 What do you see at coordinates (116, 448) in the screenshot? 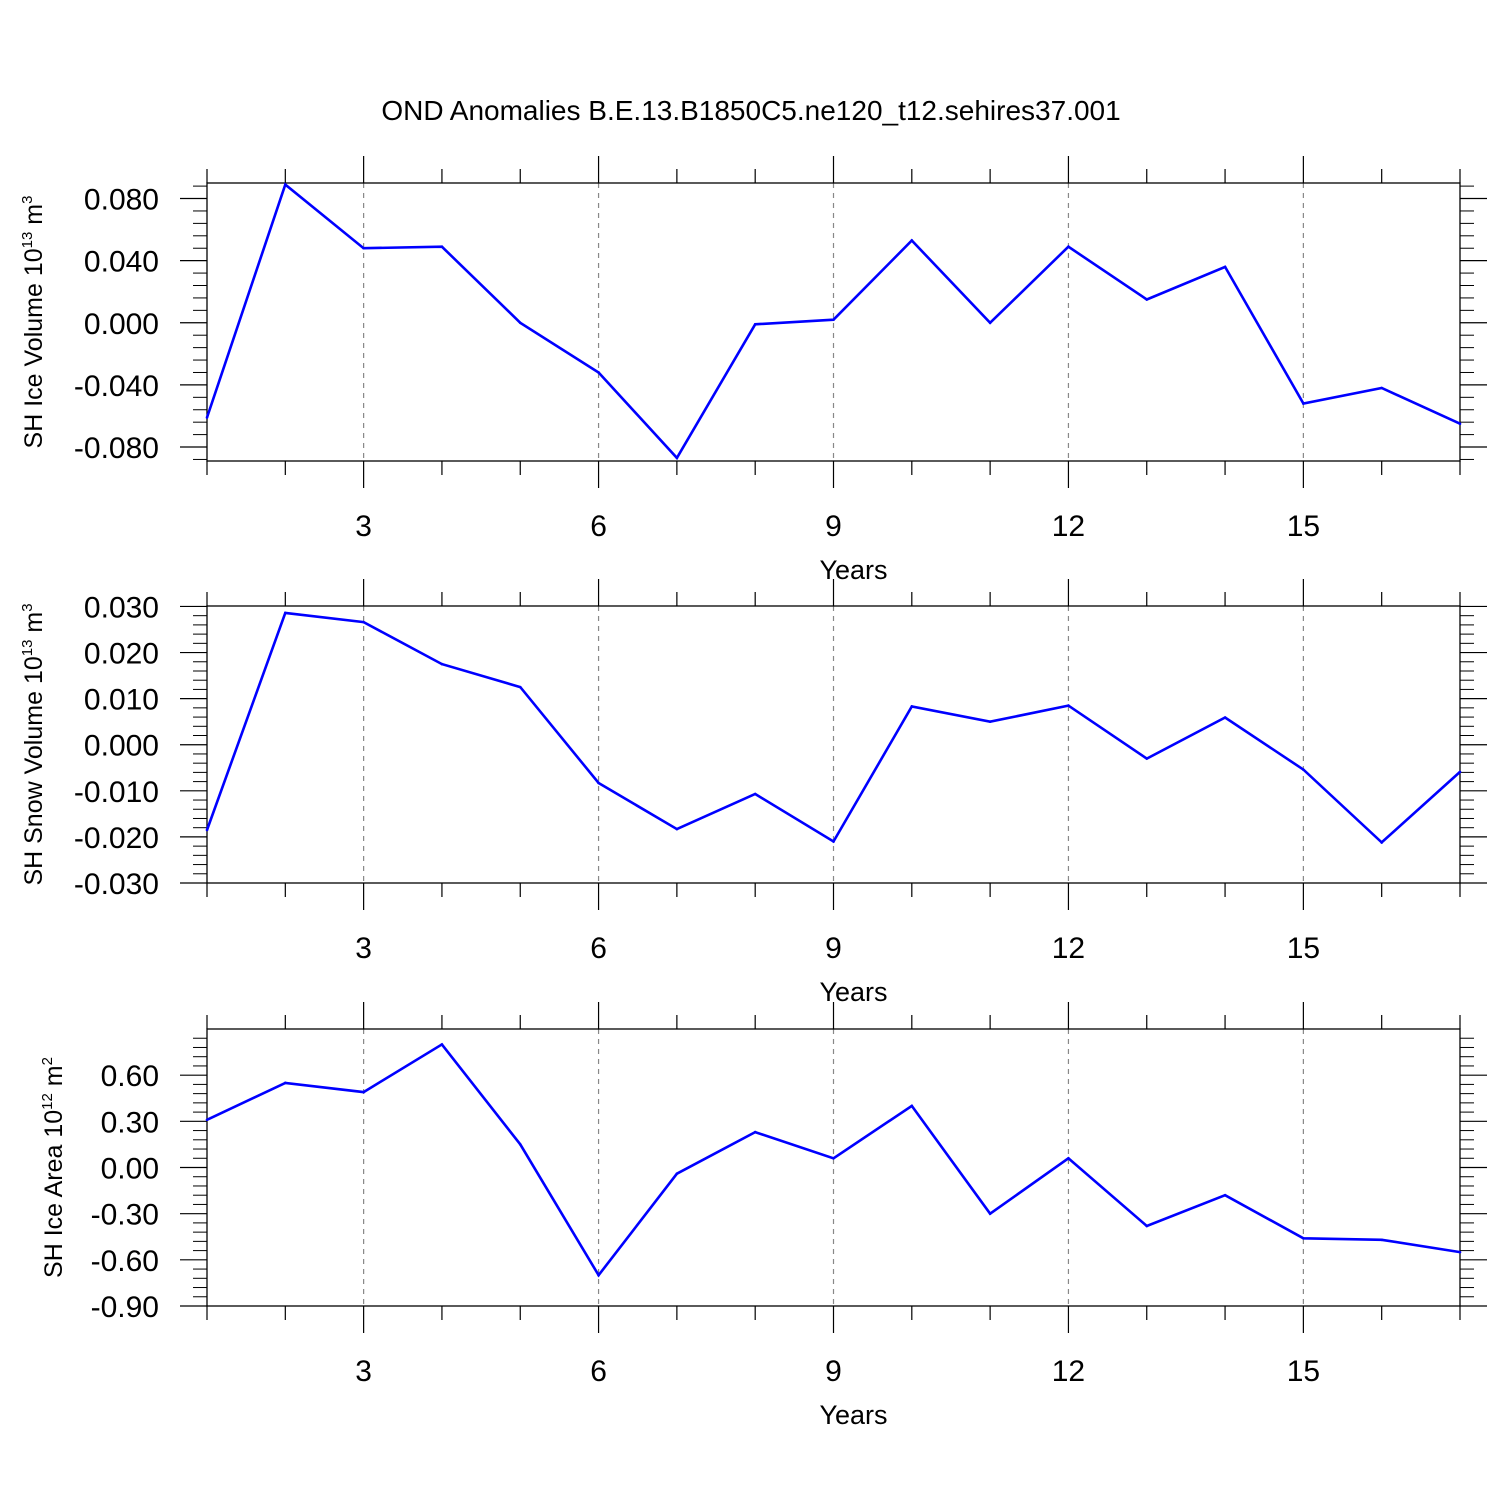
I see `y-tick-label: -0.080` at bounding box center [116, 448].